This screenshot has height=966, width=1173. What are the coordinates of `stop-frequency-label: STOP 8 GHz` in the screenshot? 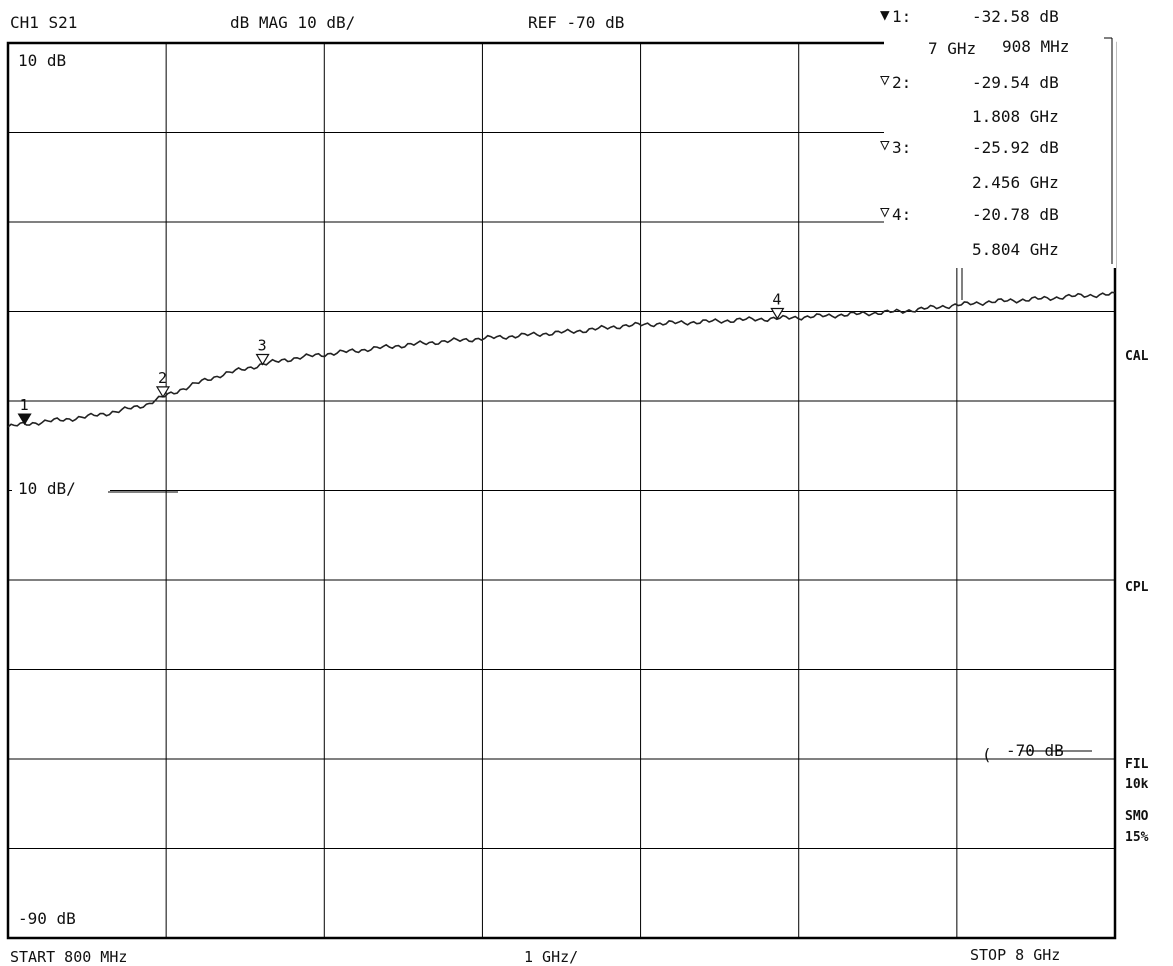 It's located at (1015, 955).